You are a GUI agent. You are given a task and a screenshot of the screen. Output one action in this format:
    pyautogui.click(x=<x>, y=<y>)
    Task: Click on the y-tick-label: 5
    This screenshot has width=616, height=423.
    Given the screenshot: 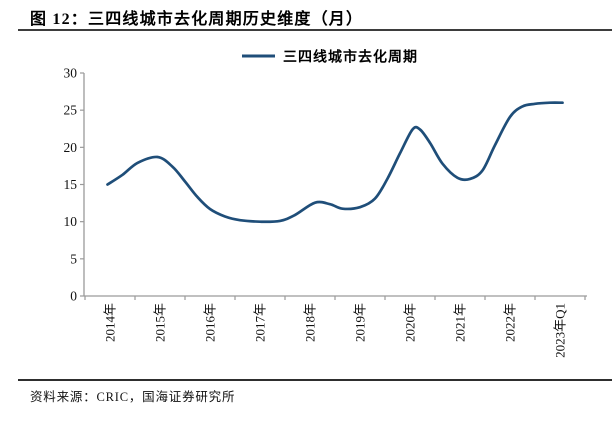 What is the action you would take?
    pyautogui.click(x=73, y=258)
    